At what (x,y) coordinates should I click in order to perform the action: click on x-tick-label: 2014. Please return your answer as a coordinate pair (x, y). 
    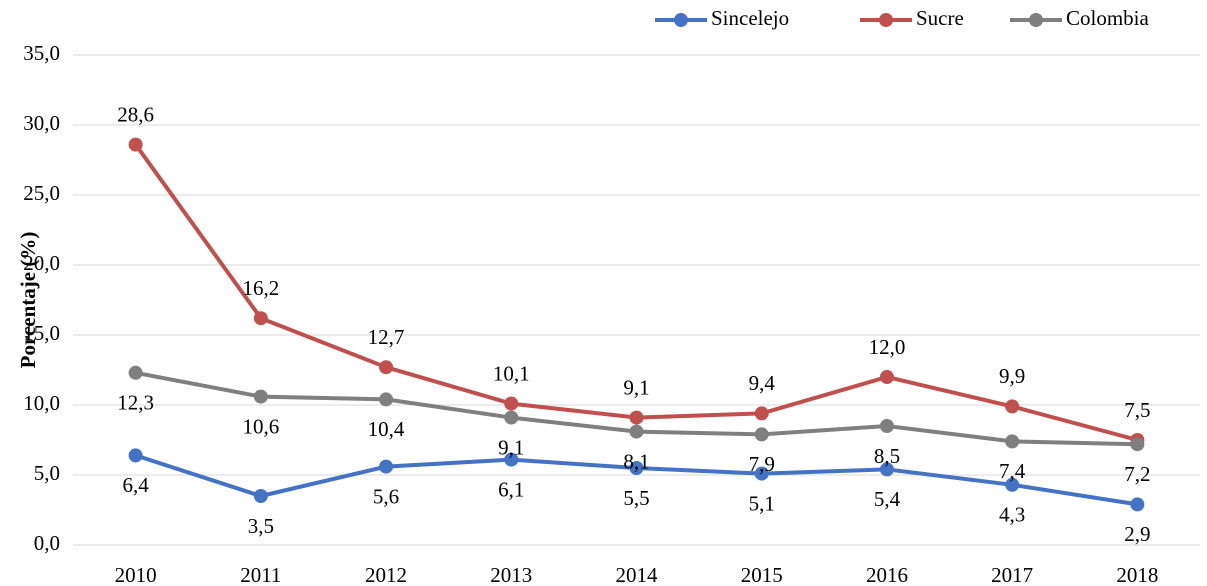
    Looking at the image, I should click on (637, 574).